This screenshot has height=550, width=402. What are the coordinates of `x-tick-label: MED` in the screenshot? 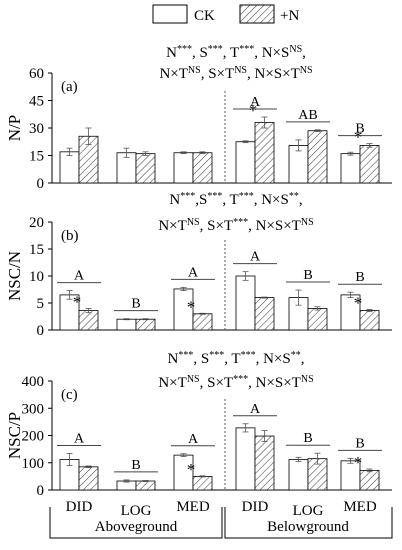 It's located at (360, 507).